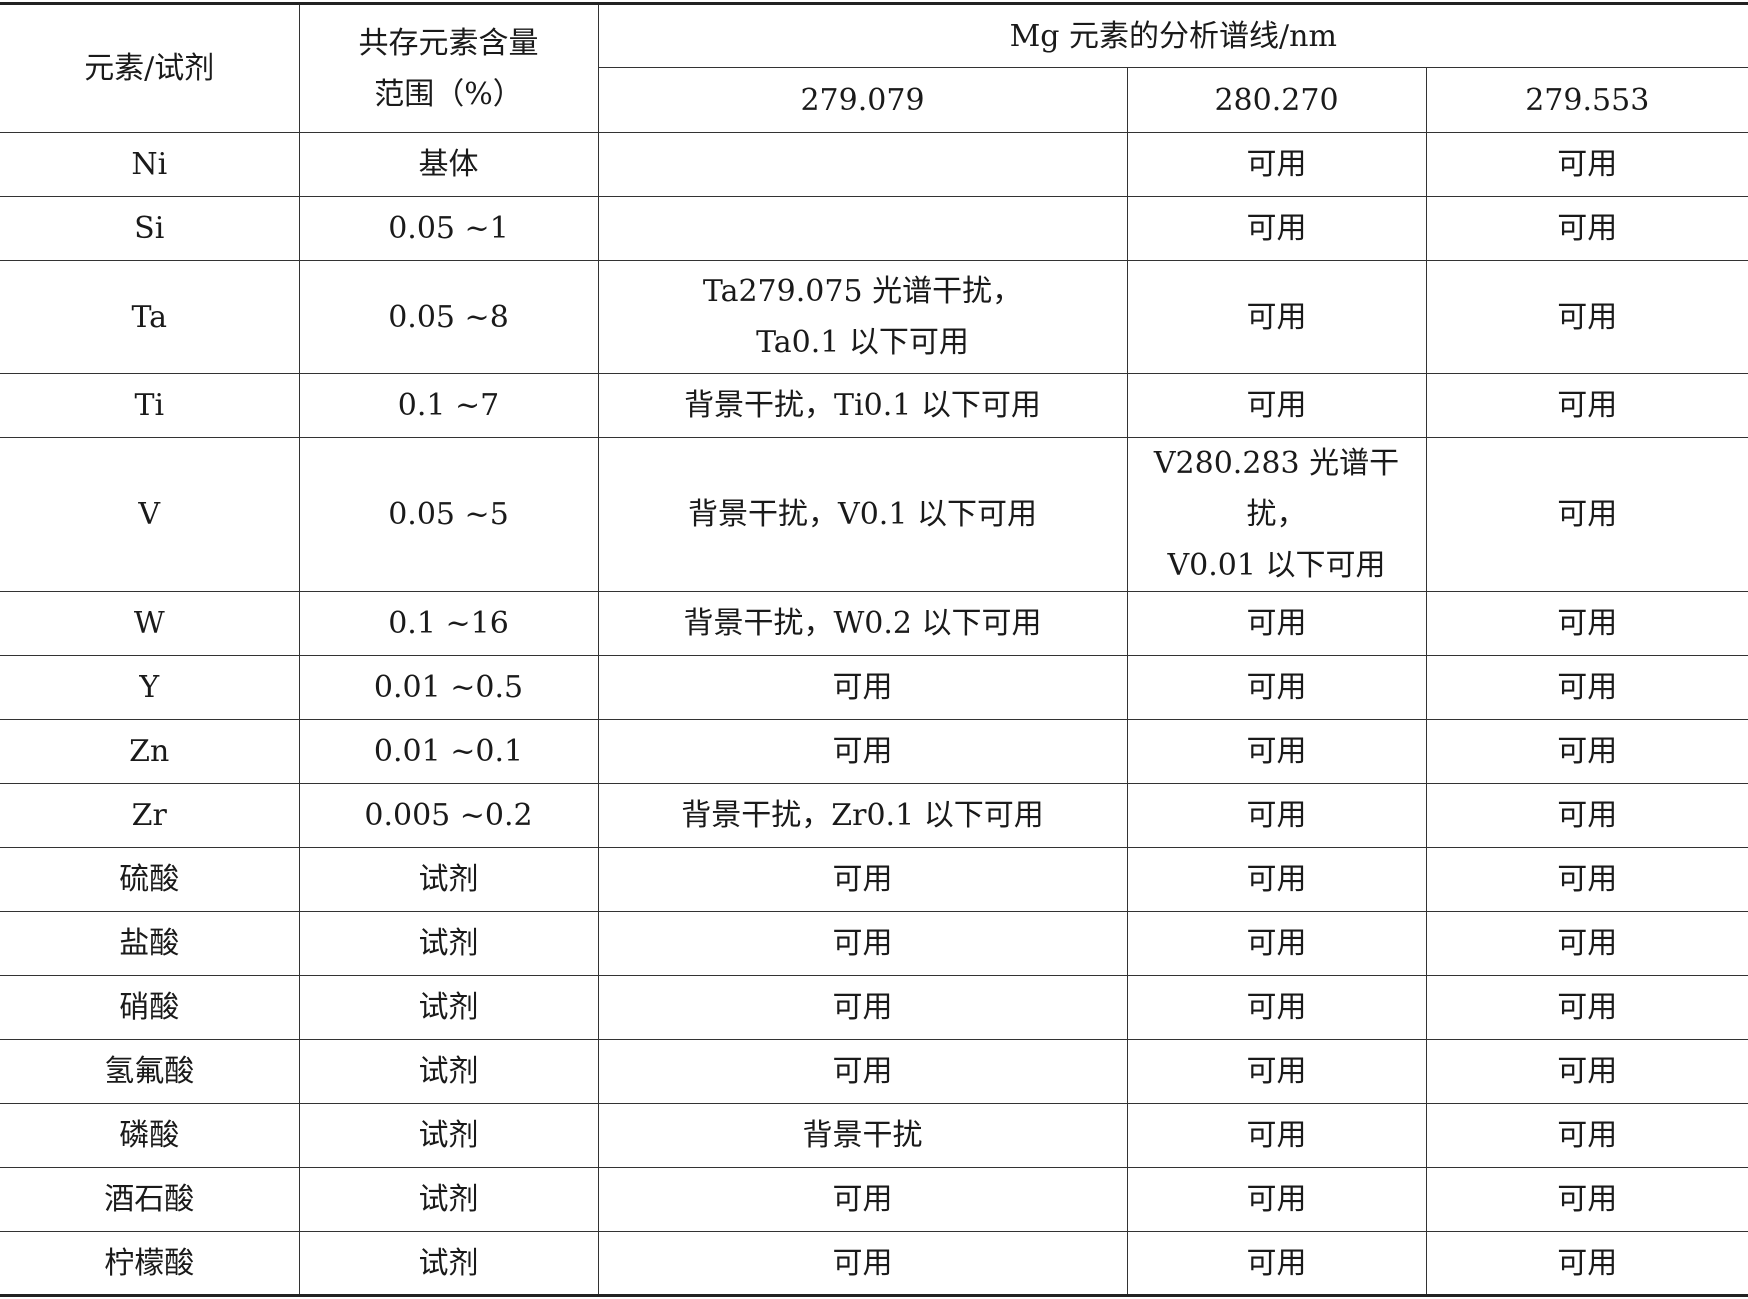  I want to click on cell-text-line: 背景干扰，V0.1 以下可用, so click(862, 514).